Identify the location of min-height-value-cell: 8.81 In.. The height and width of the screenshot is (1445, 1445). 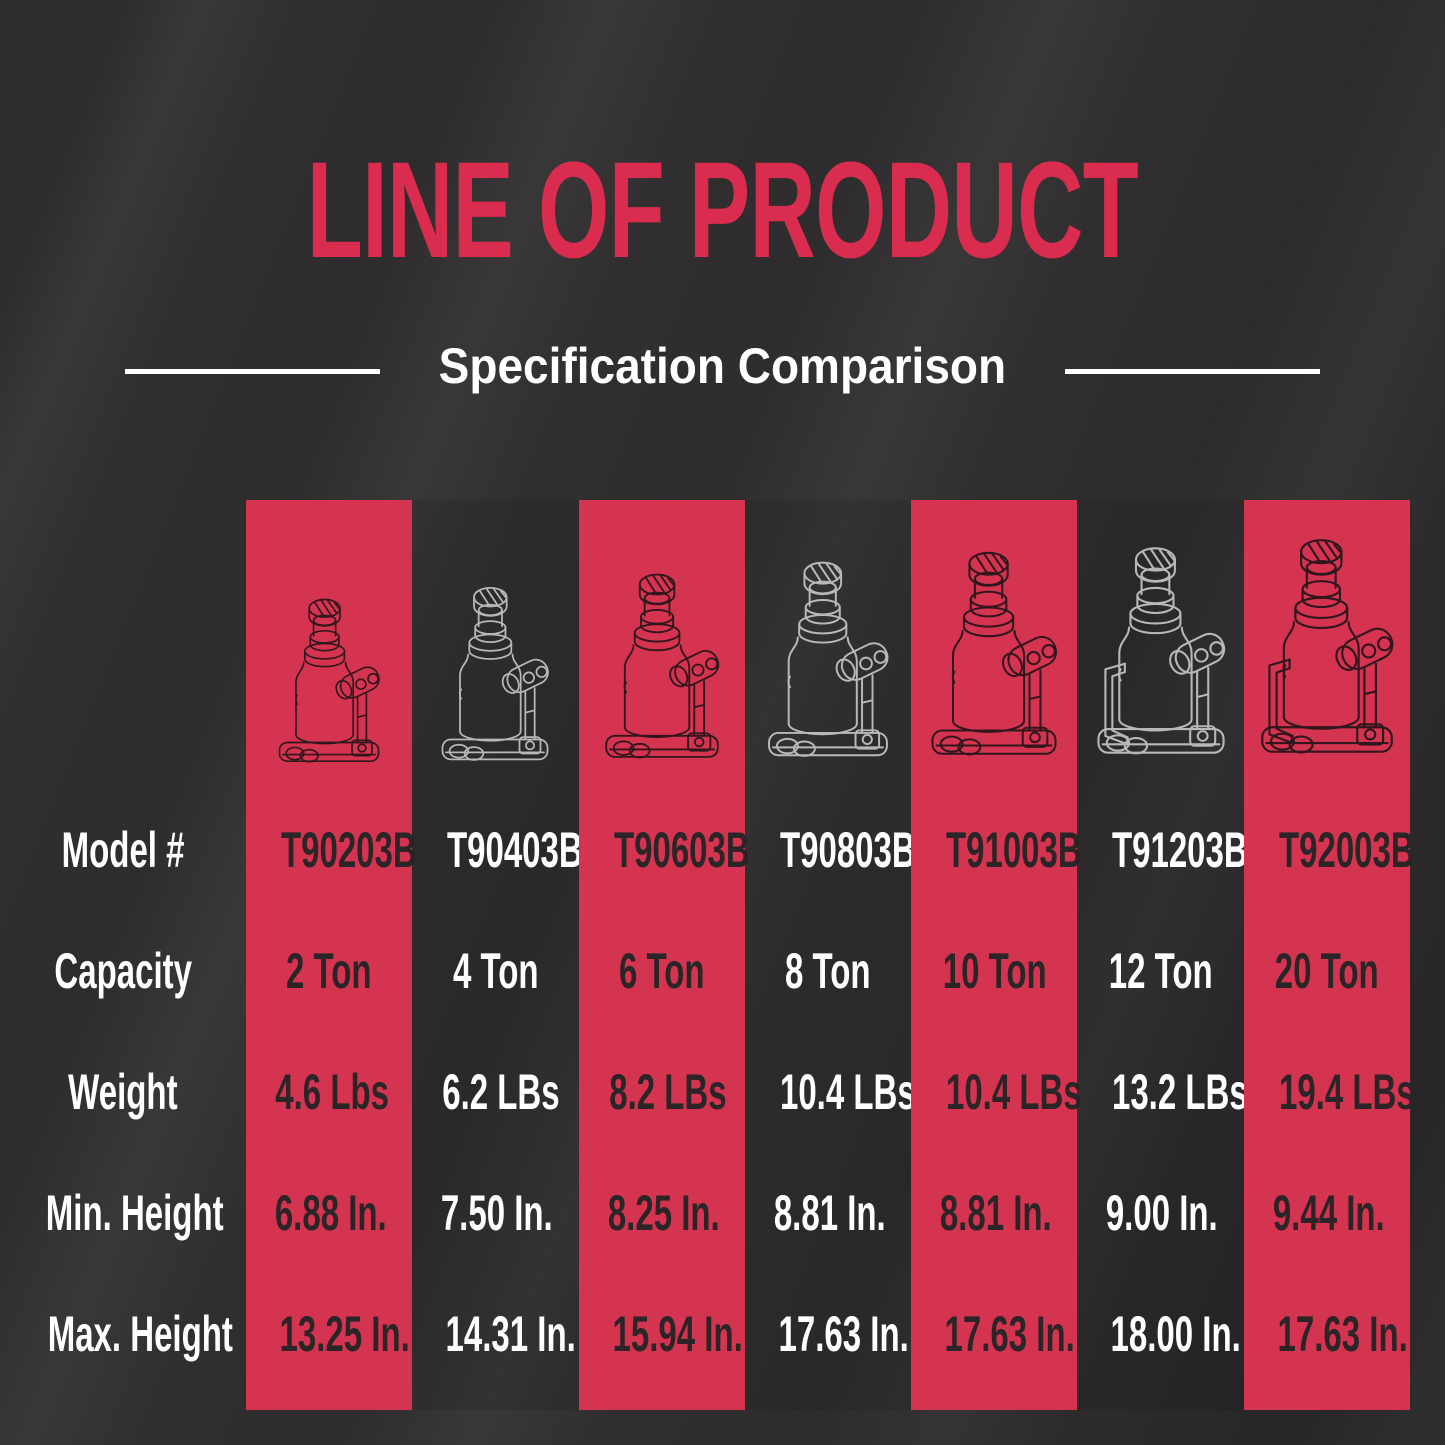
(828, 1213).